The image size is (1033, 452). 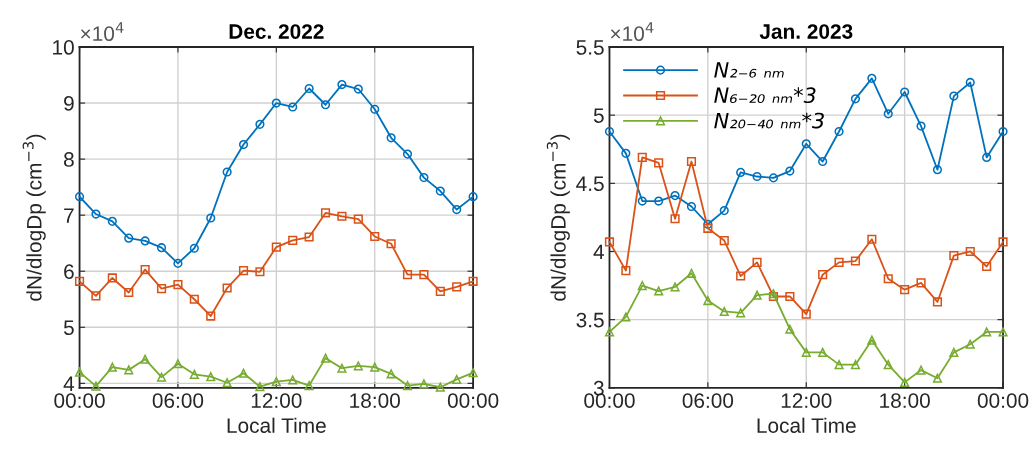 I want to click on y-tick-label: 10, so click(x=63, y=47).